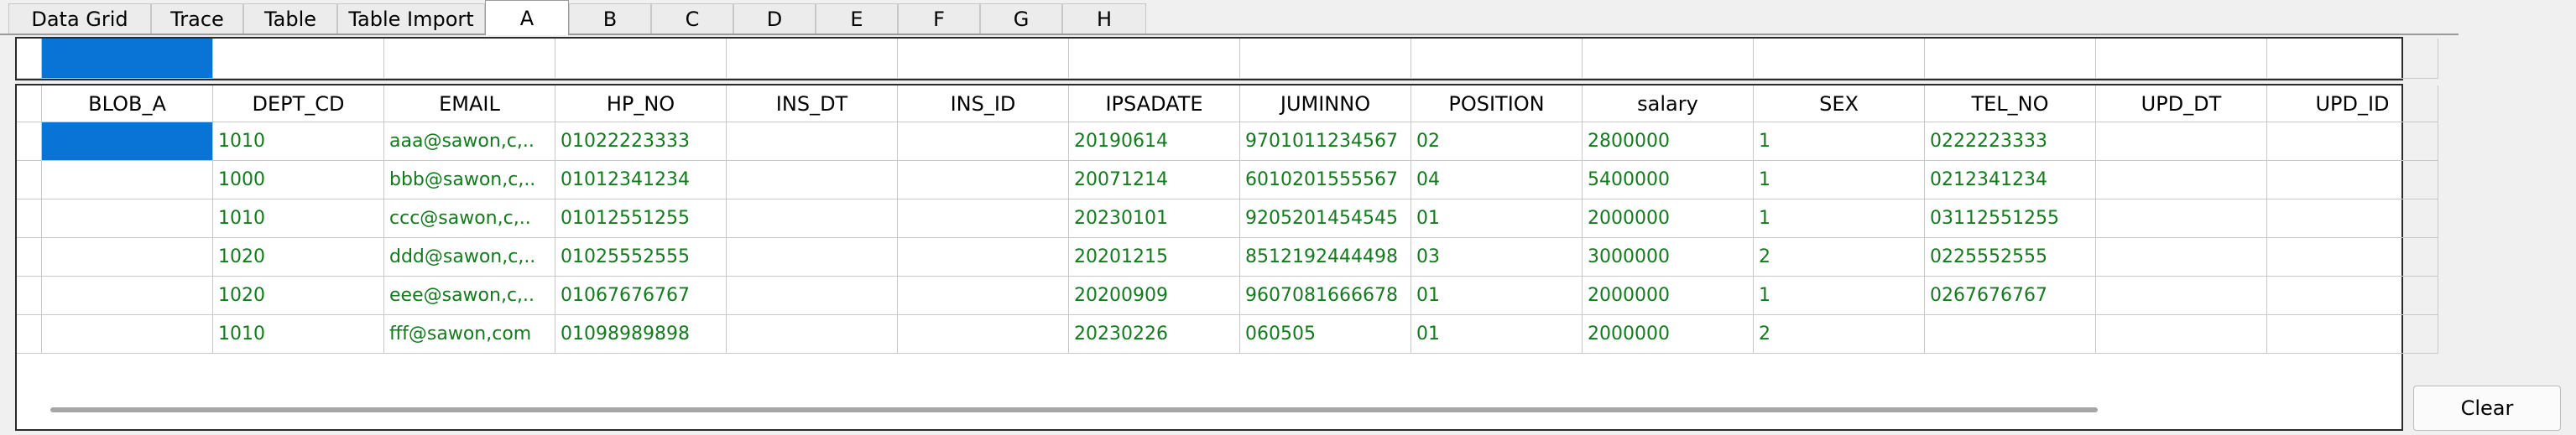 The width and height of the screenshot is (2576, 435). What do you see at coordinates (1668, 103) in the screenshot?
I see `column-header: salary` at bounding box center [1668, 103].